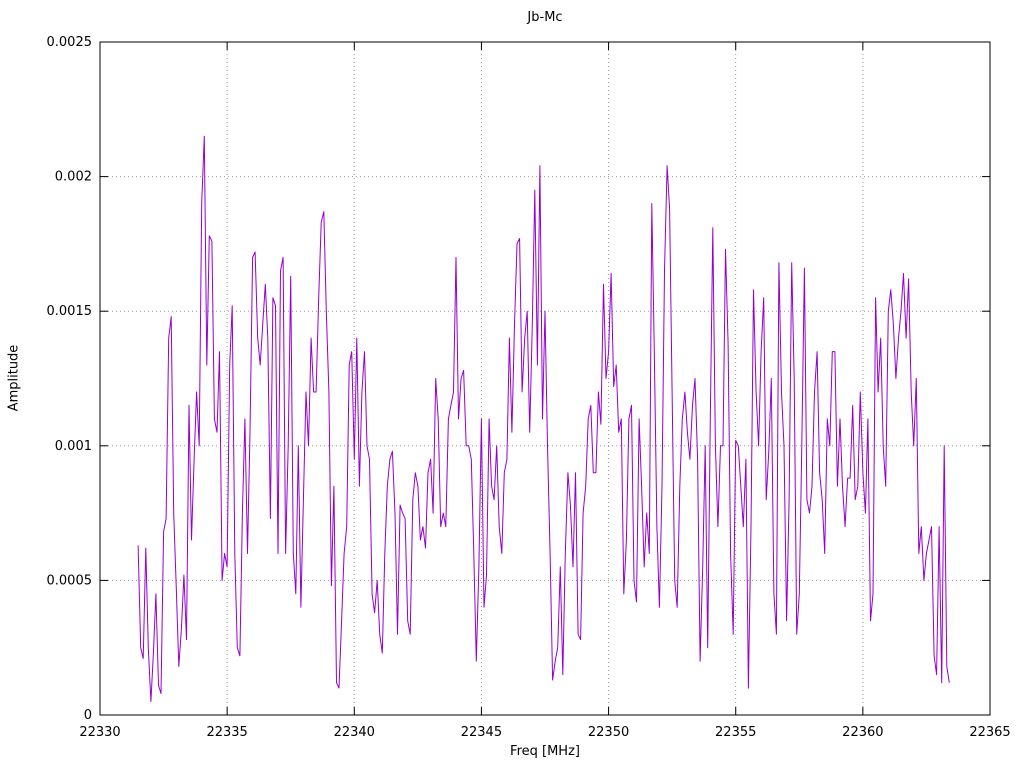  I want to click on chart-title: Jb-Mc, so click(545, 17).